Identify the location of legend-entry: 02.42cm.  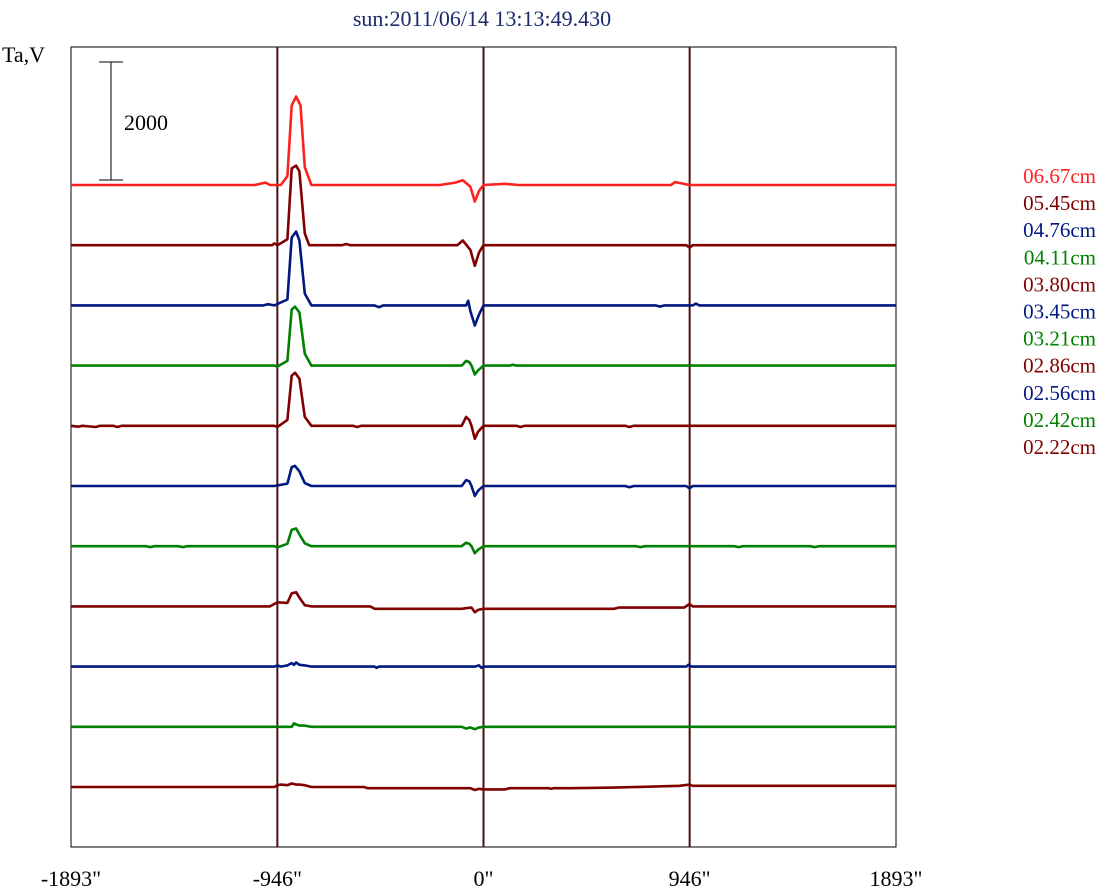
(1059, 420).